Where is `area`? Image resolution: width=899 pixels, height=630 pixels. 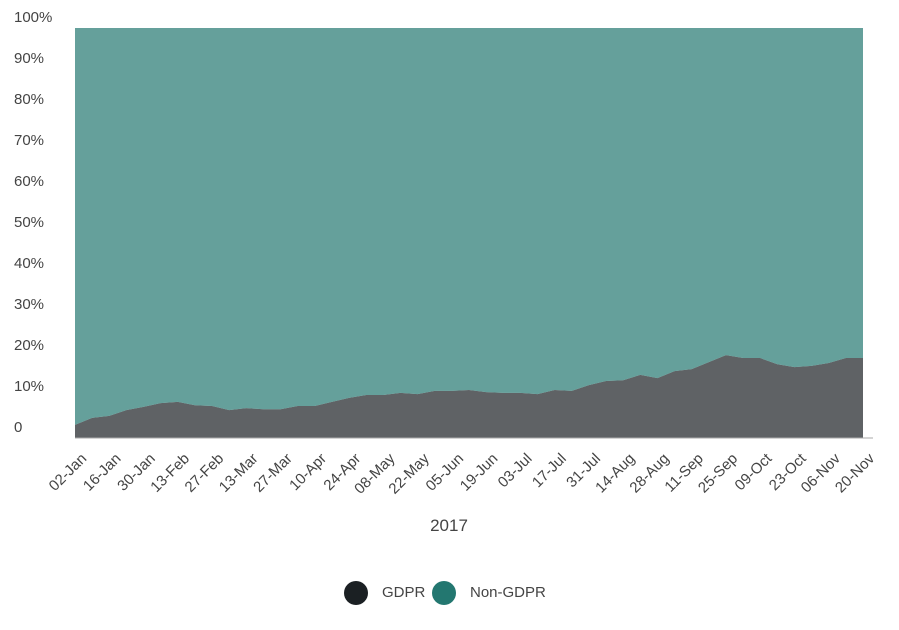
area is located at coordinates (469, 396).